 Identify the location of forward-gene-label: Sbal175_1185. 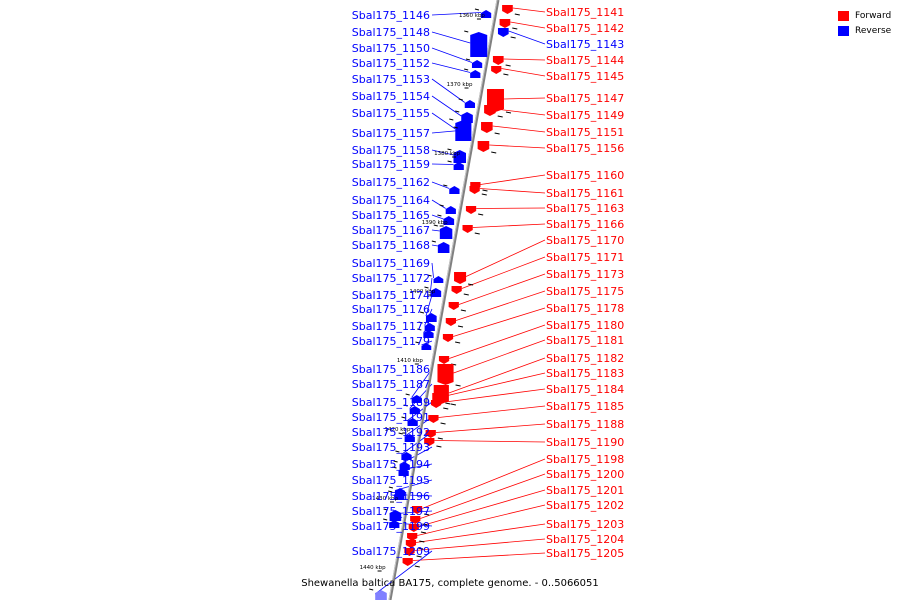
(585, 406).